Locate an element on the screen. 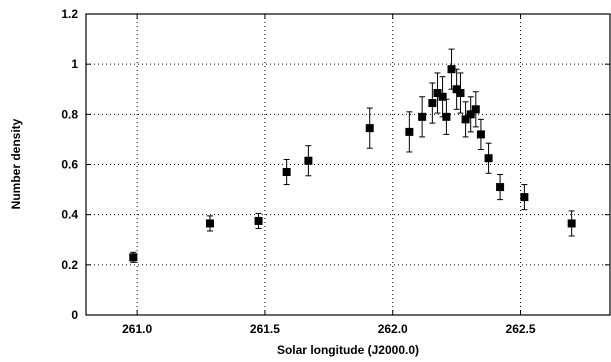 The height and width of the screenshot is (362, 611). y-tick-label: 0.8 is located at coordinates (69, 114).